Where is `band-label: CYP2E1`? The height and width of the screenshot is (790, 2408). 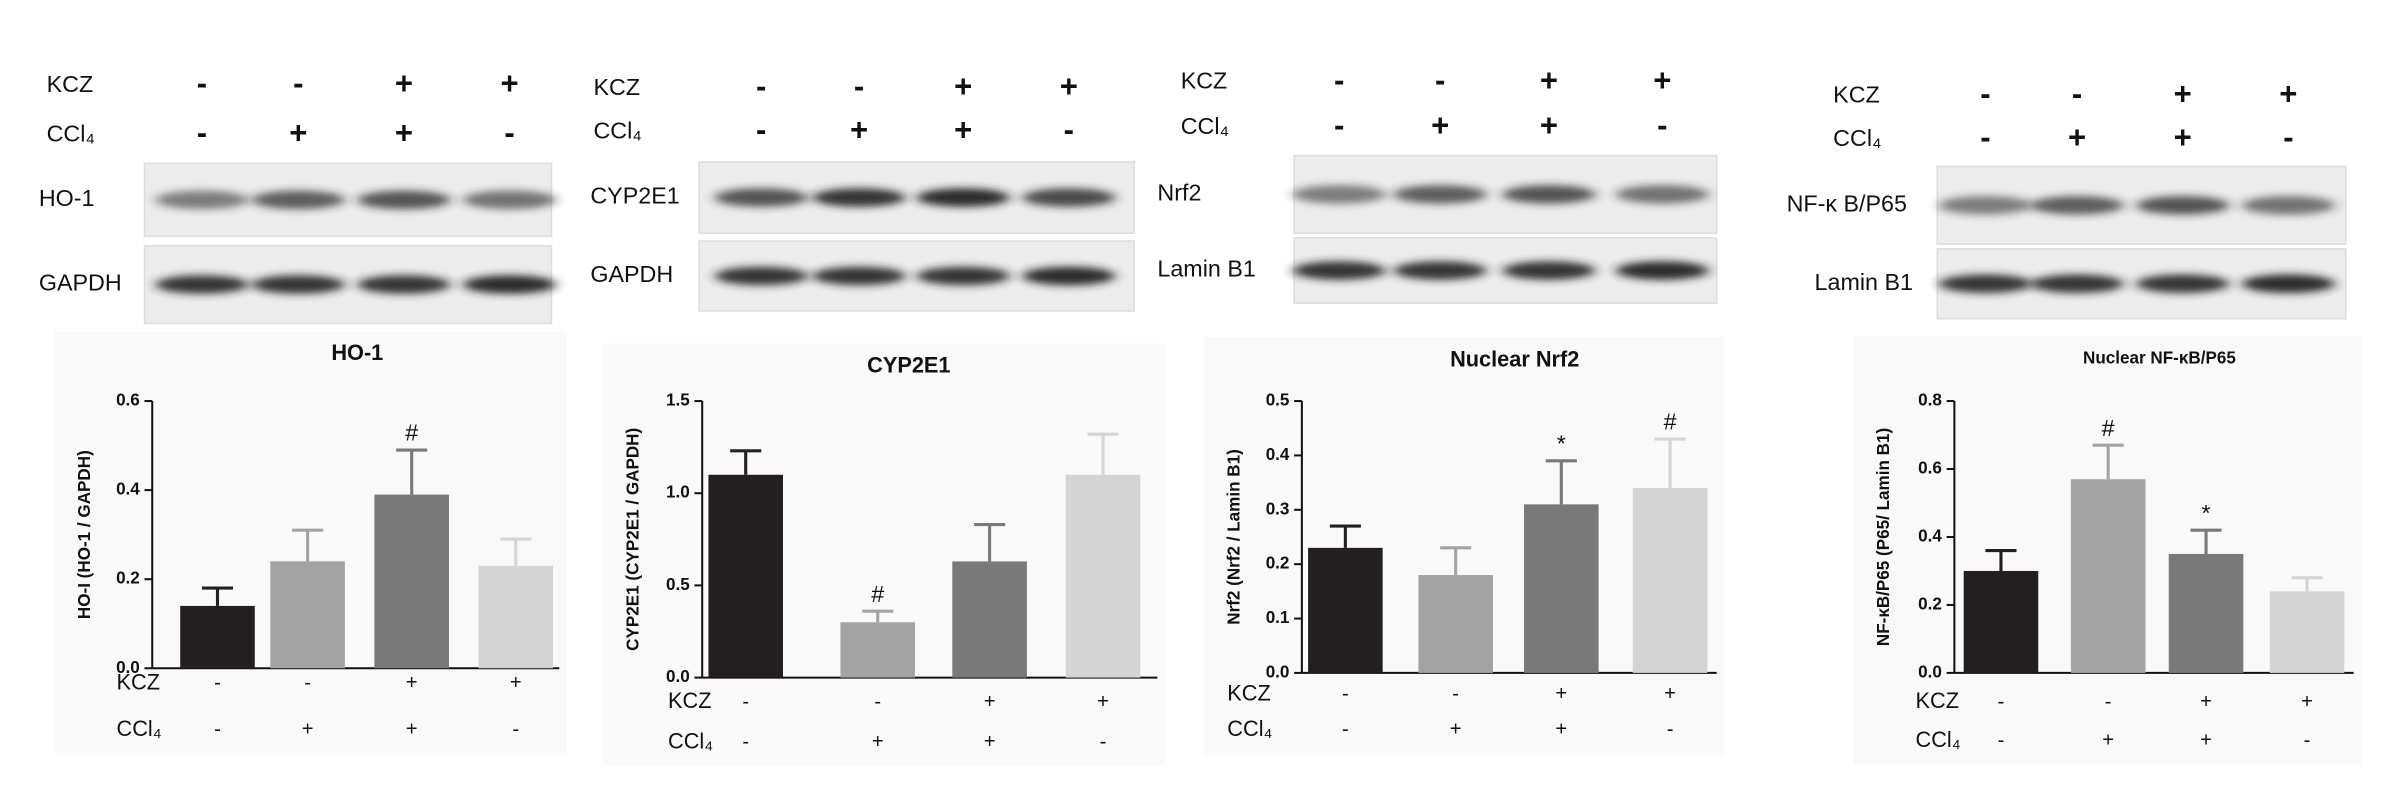
band-label: CYP2E1 is located at coordinates (634, 196).